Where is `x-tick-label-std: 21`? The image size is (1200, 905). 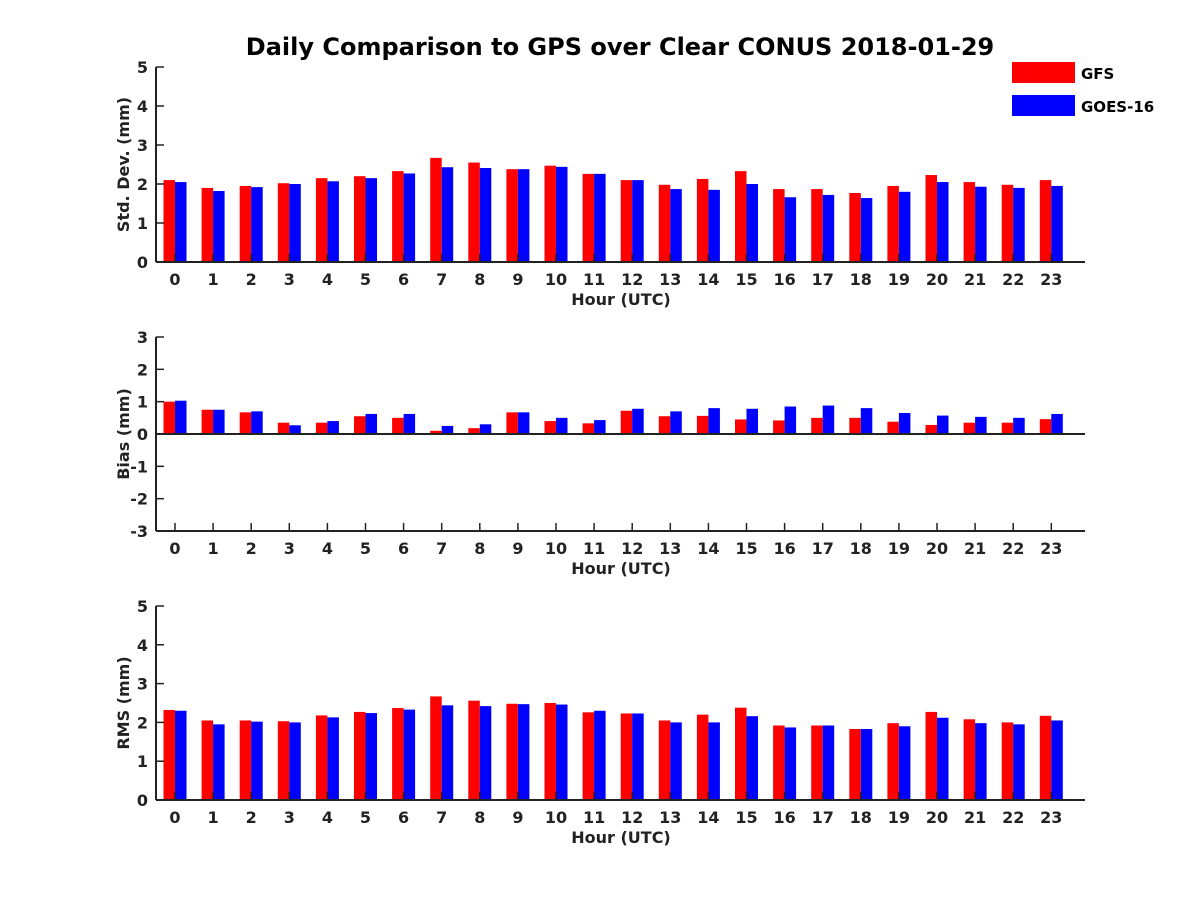
x-tick-label-std: 21 is located at coordinates (975, 279).